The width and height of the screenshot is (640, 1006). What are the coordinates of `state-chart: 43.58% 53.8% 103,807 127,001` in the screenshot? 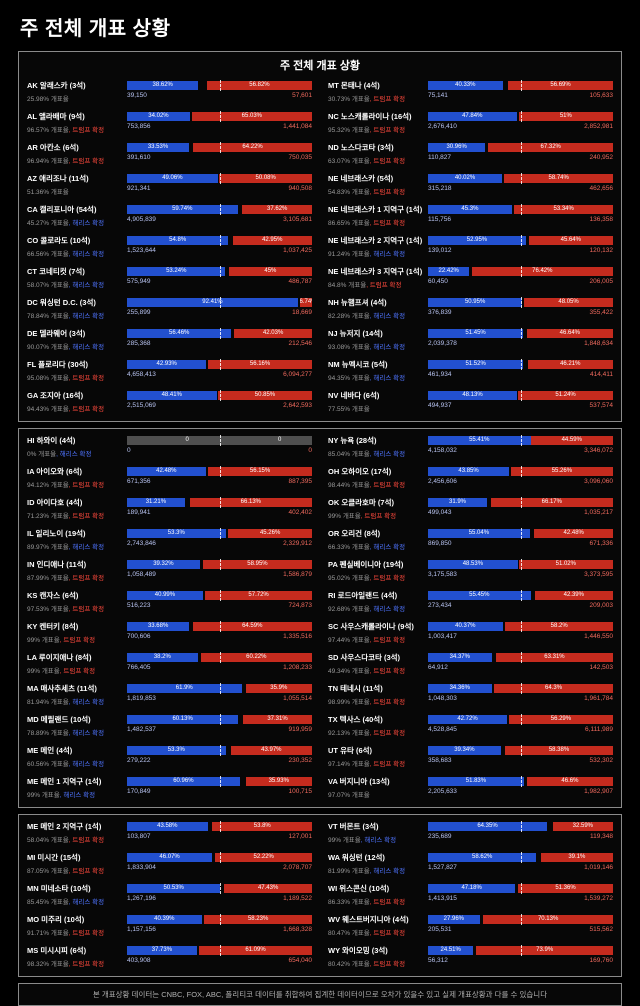 It's located at (219, 830).